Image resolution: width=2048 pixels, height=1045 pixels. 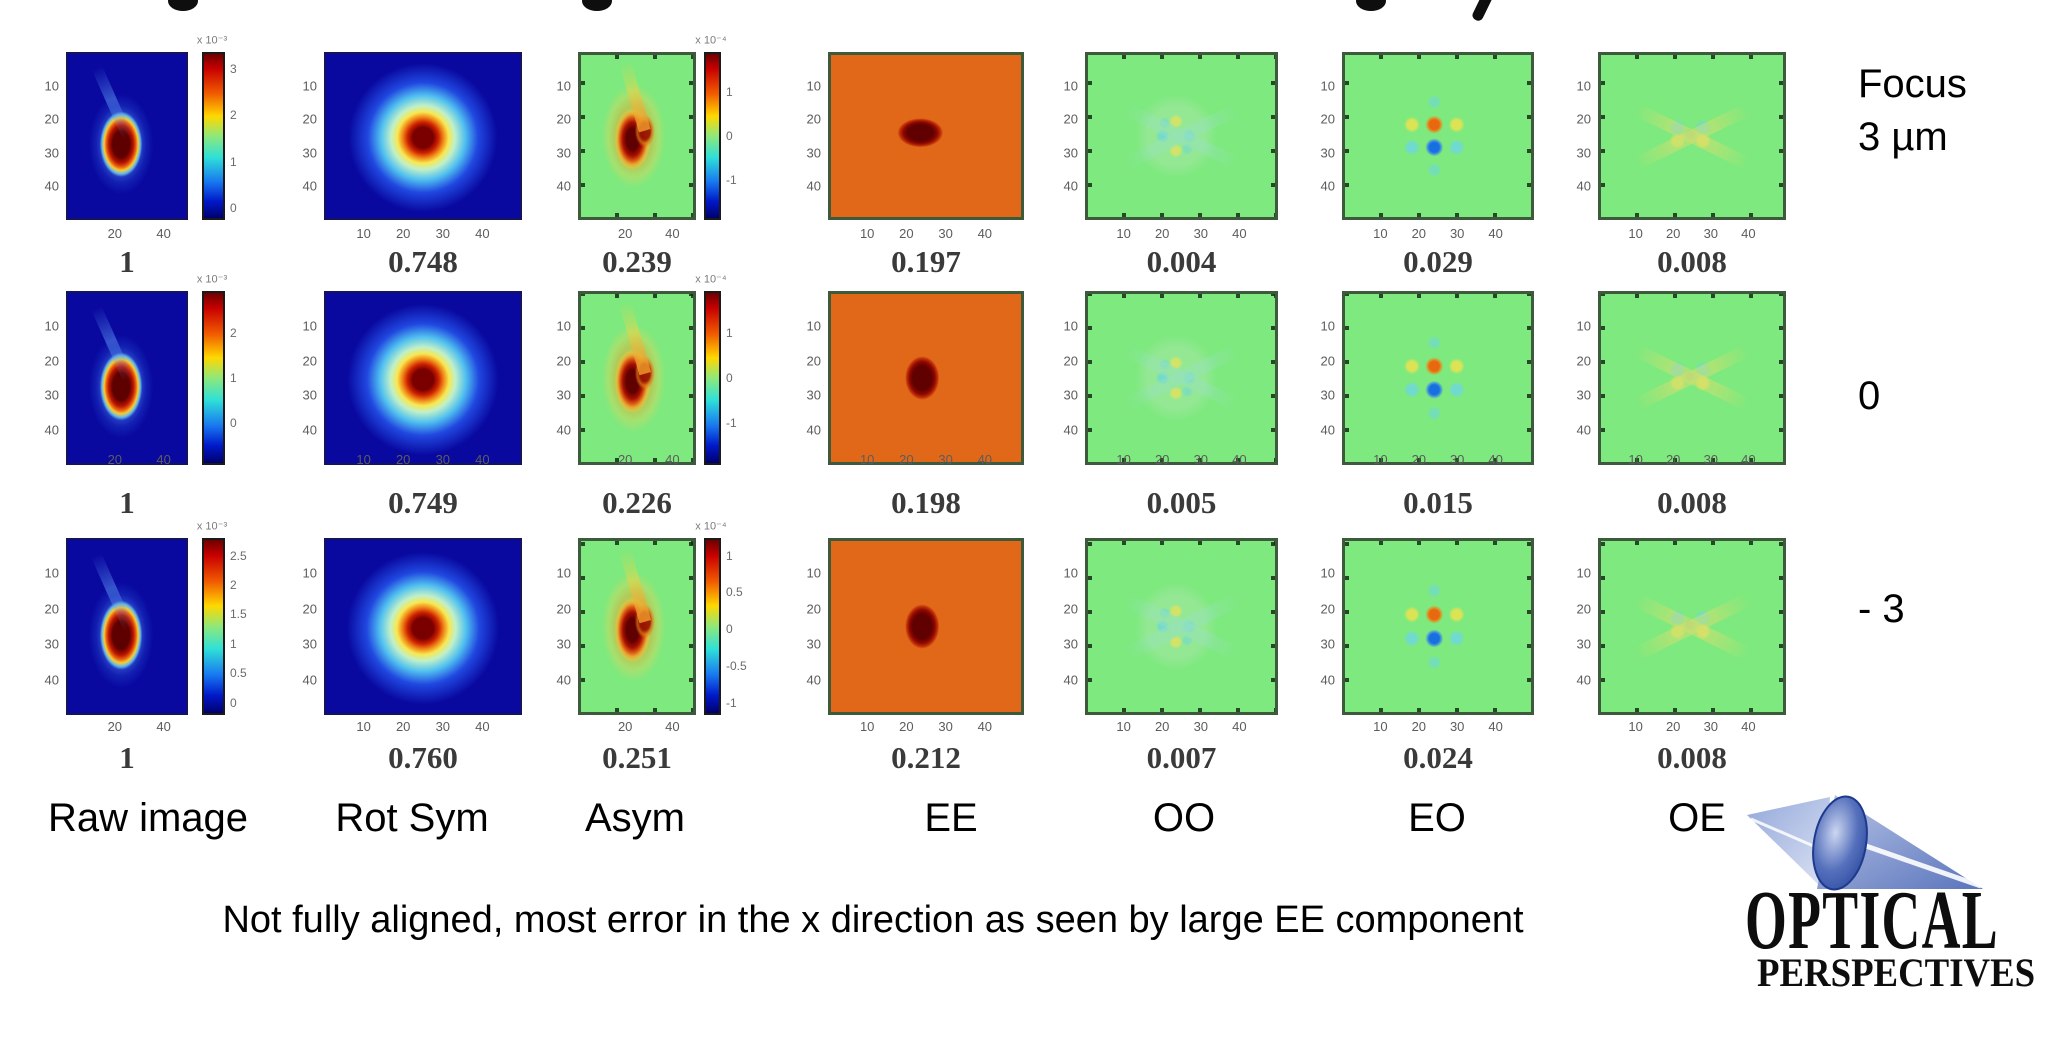 I want to click on plot-r1-rot-sym, so click(x=423, y=136).